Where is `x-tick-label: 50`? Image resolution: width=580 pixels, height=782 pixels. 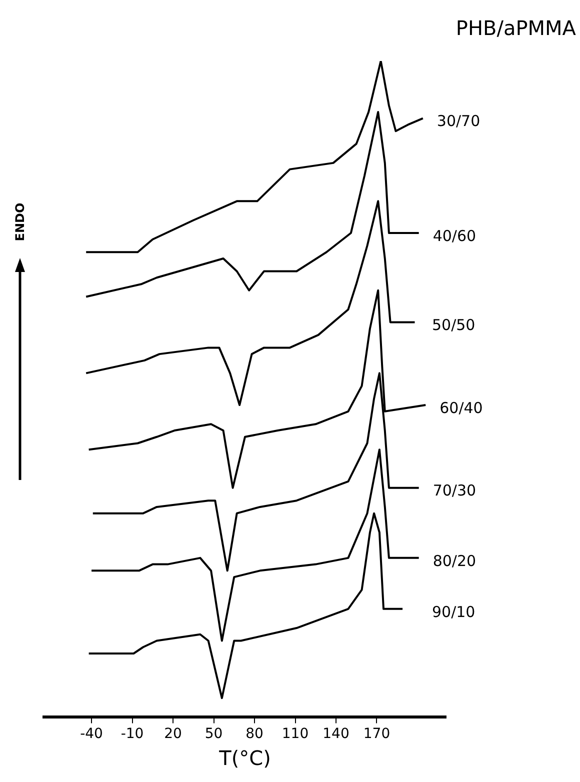
x-tick-label: 50 is located at coordinates (213, 734).